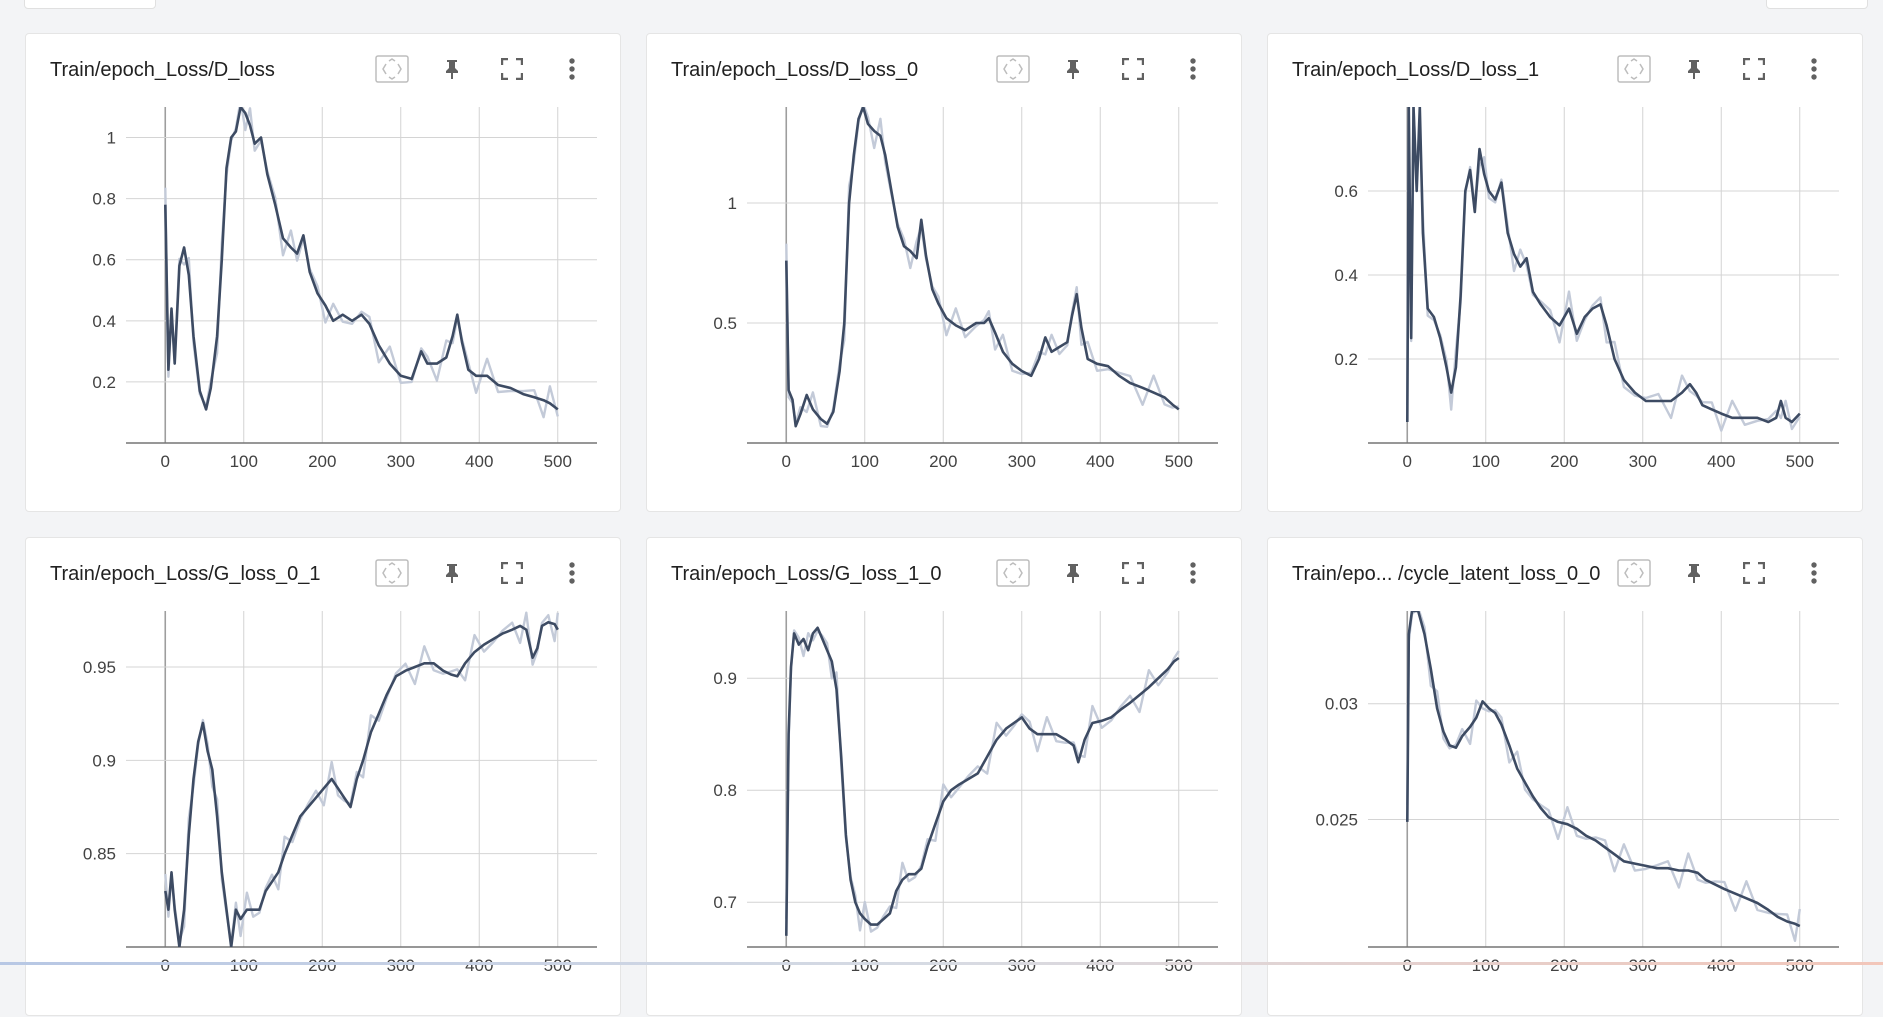  Describe the element at coordinates (806, 574) in the screenshot. I see `card-title: Train/epoch_Loss/G_loss_1_0` at that location.